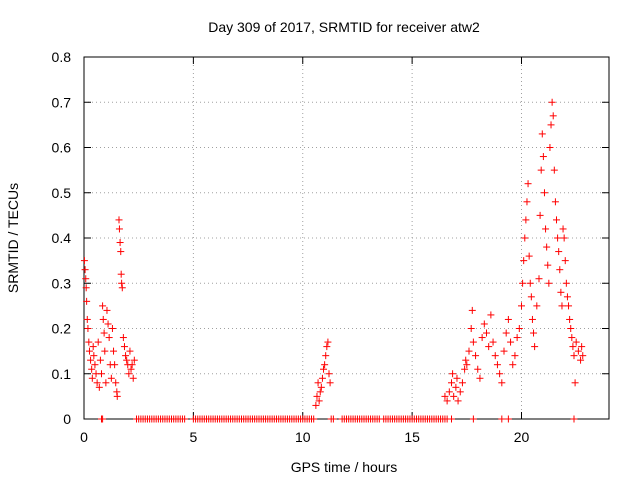 The image size is (640, 480). I want to click on y-tick-labels: 0 0.1 0.2 0.3 0.4 0.5 0.6 0.7 0.8, so click(62, 238).